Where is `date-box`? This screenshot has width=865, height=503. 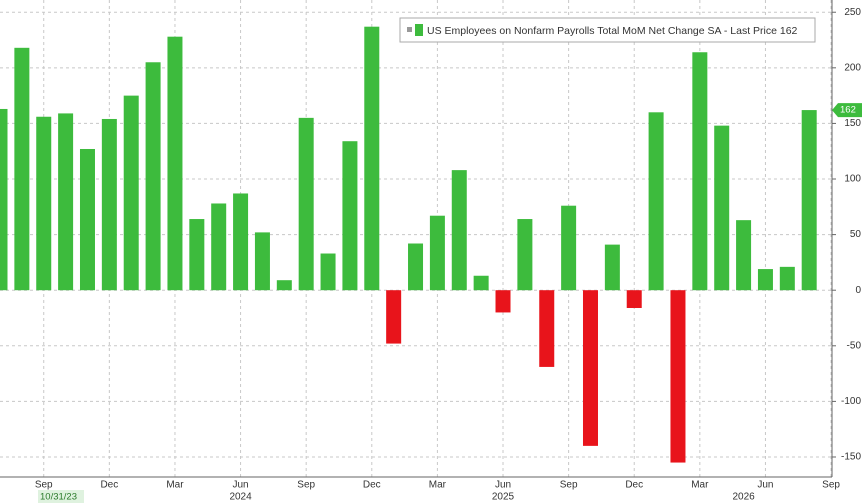 date-box is located at coordinates (61, 496).